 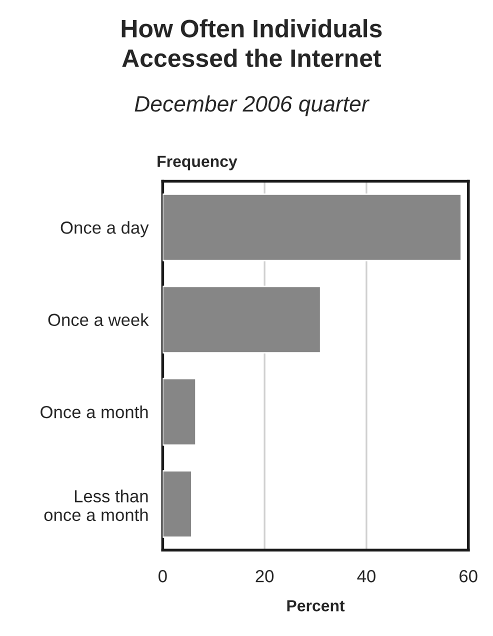 I want to click on x-axis-title: Percent, so click(x=316, y=606).